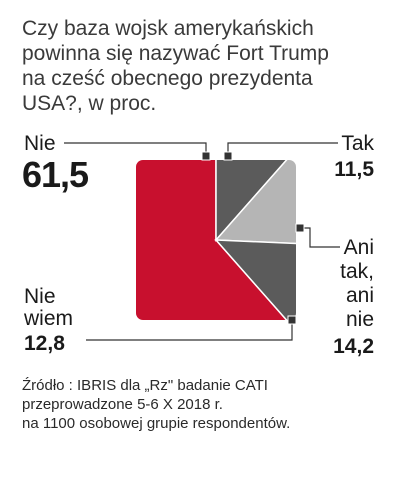 Image resolution: width=400 pixels, height=483 pixels. I want to click on title-line: powinna się nazywać Fort Trump, so click(175, 53).